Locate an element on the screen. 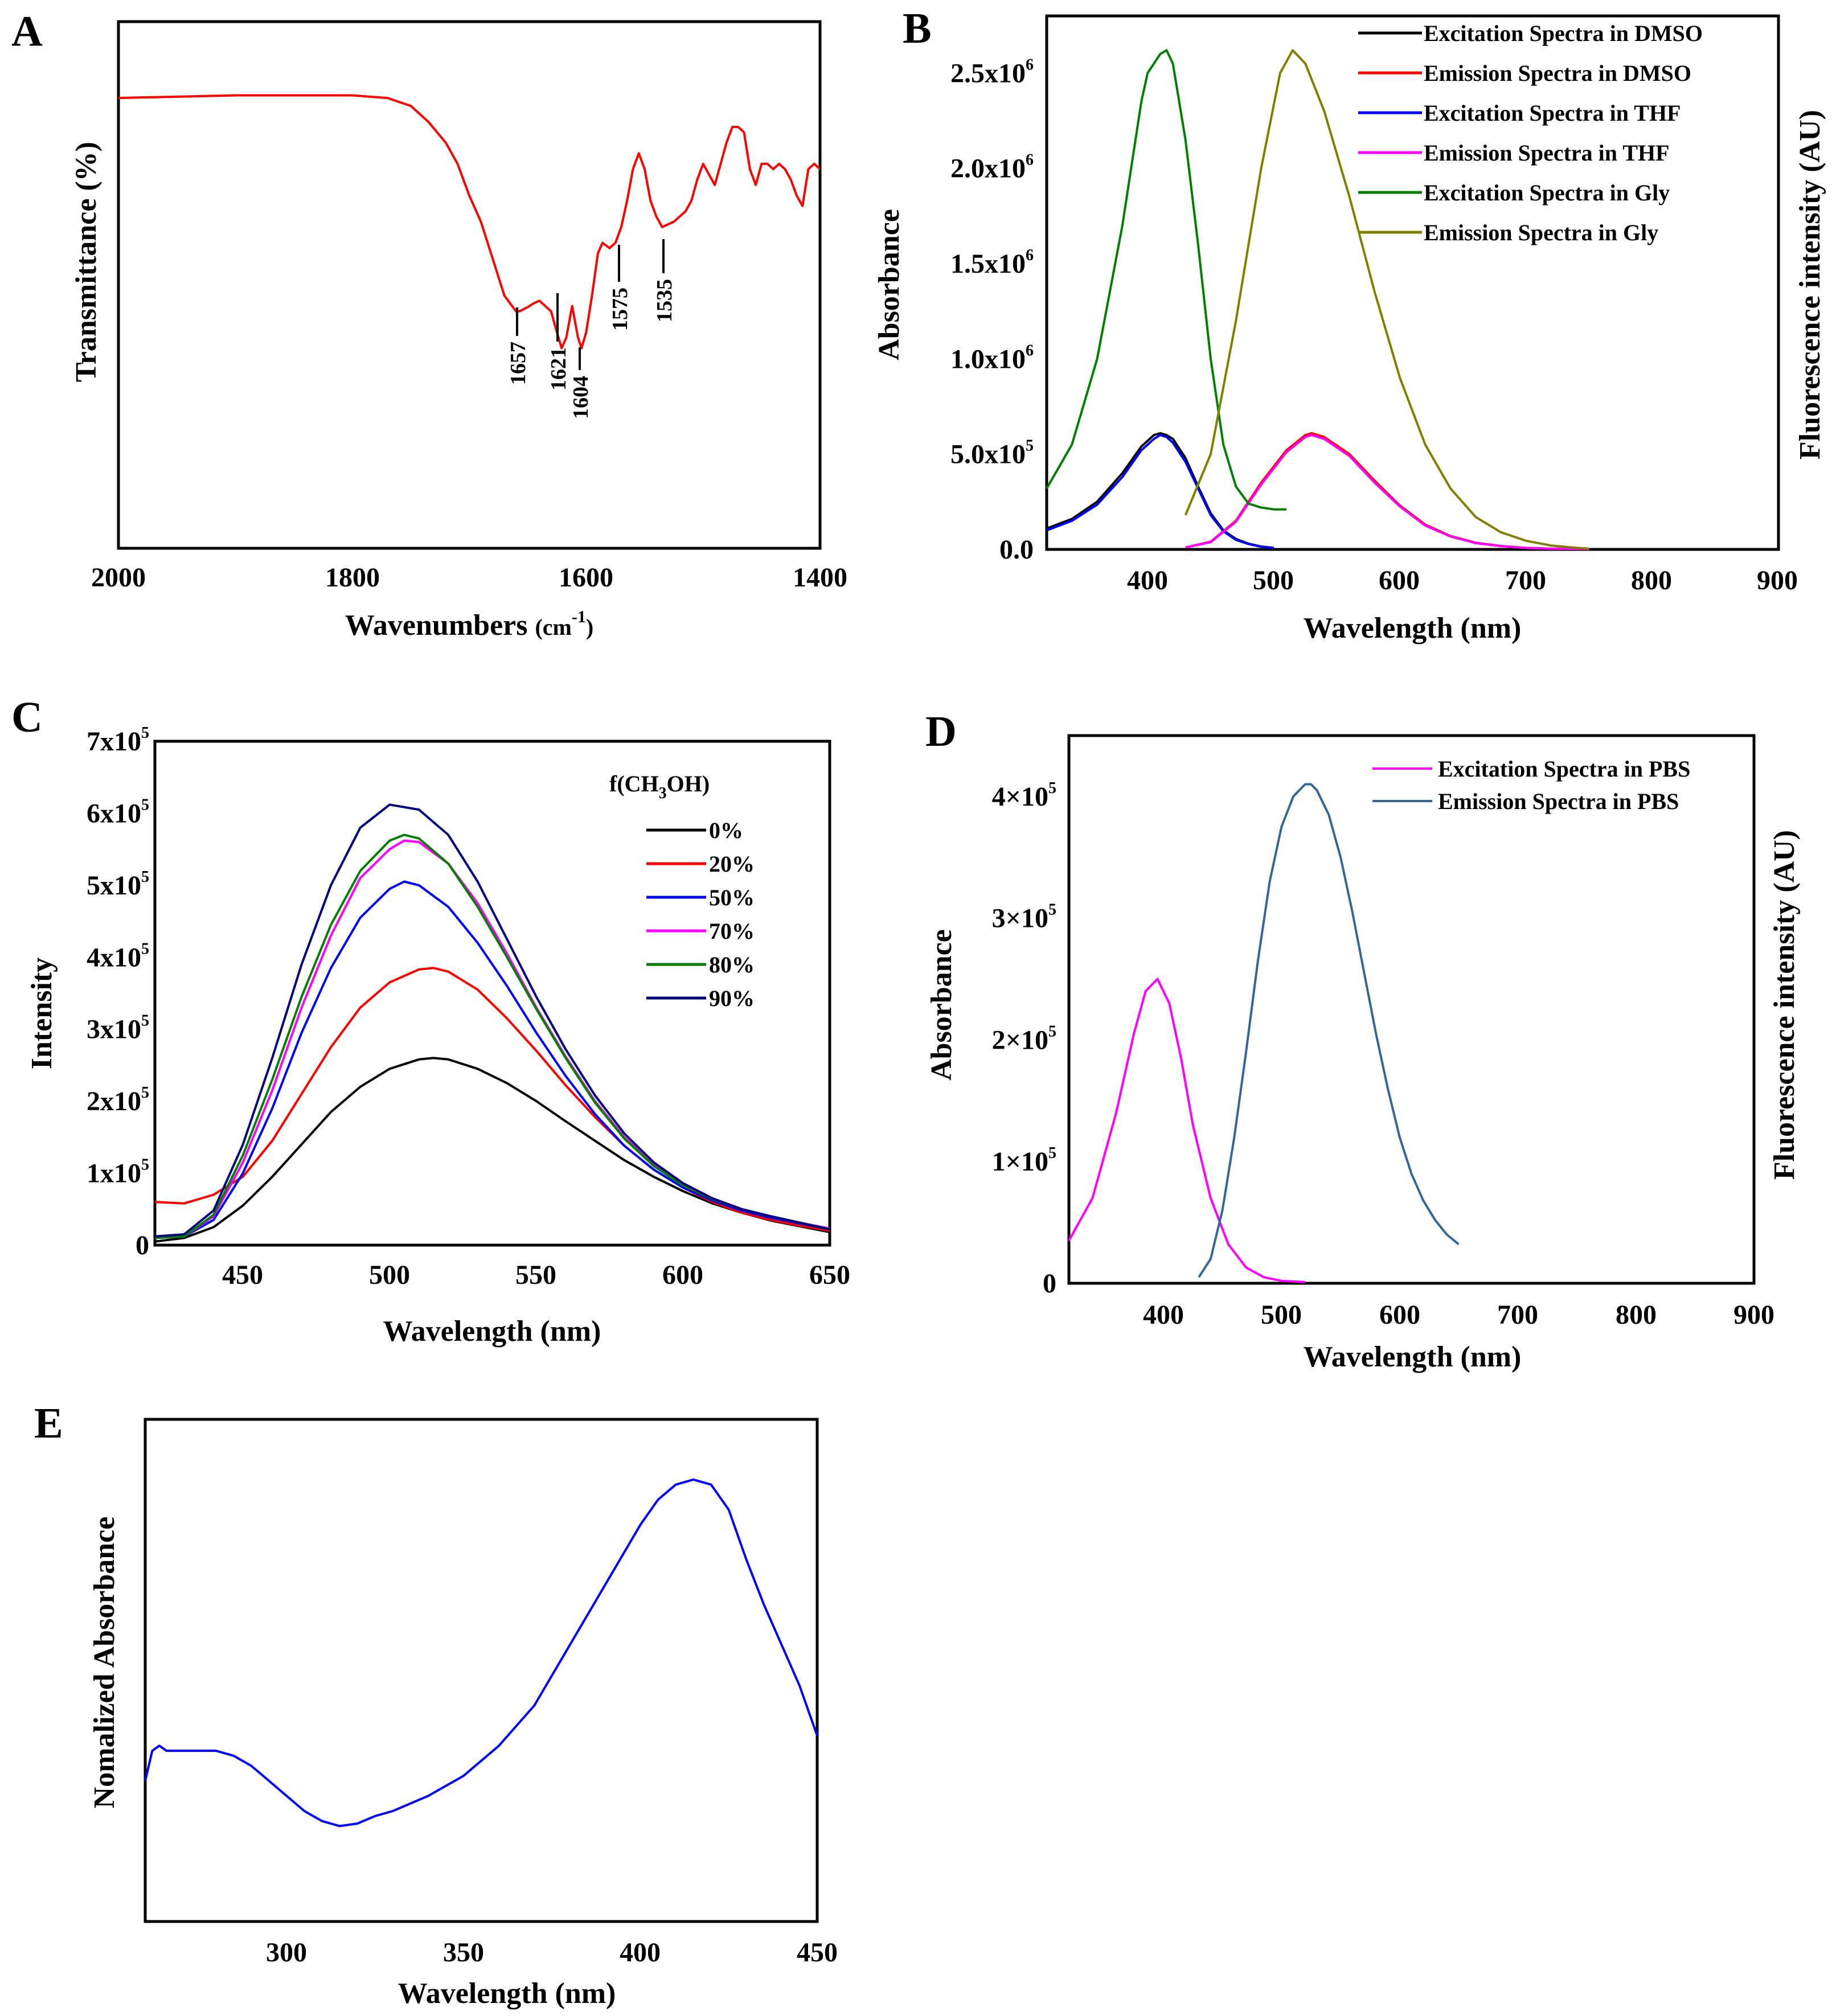  peak-label: 1604 is located at coordinates (581, 397).